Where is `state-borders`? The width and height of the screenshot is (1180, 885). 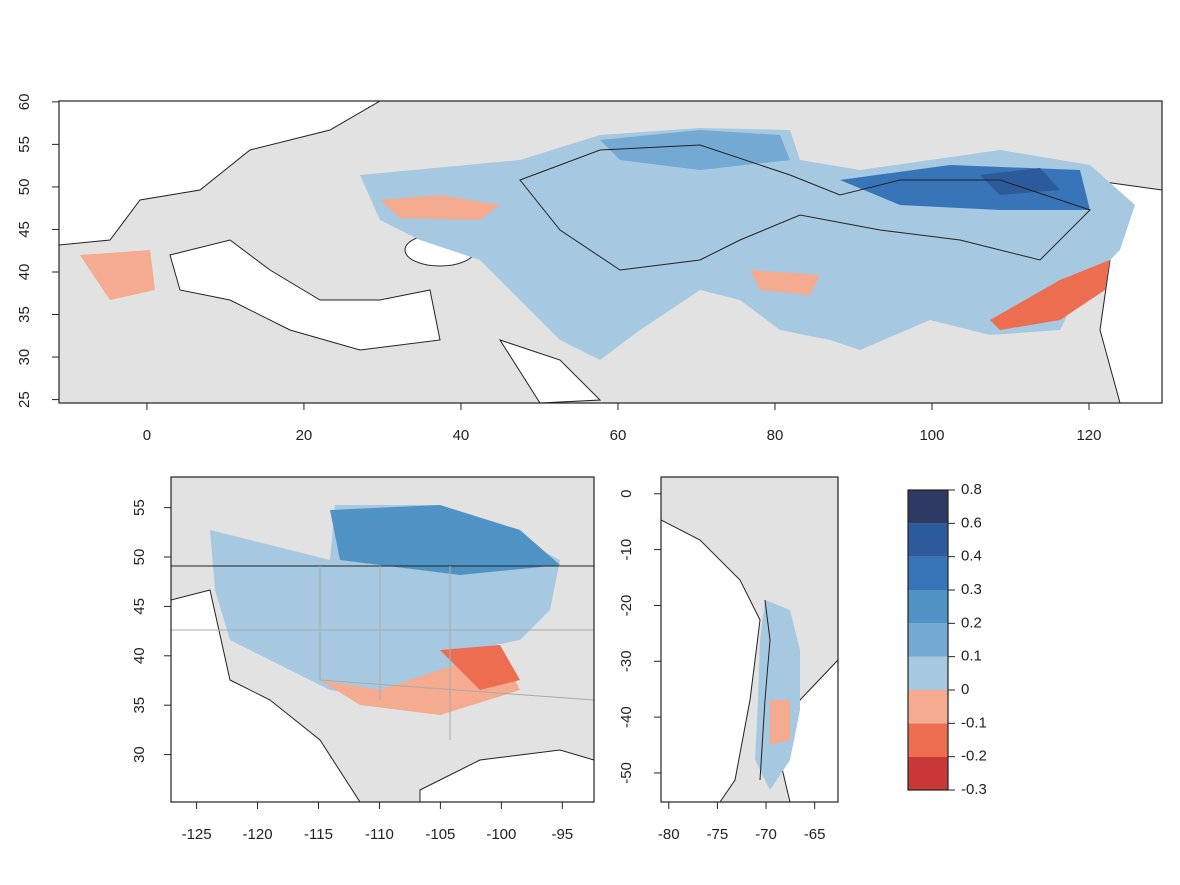
state-borders is located at coordinates (382, 653).